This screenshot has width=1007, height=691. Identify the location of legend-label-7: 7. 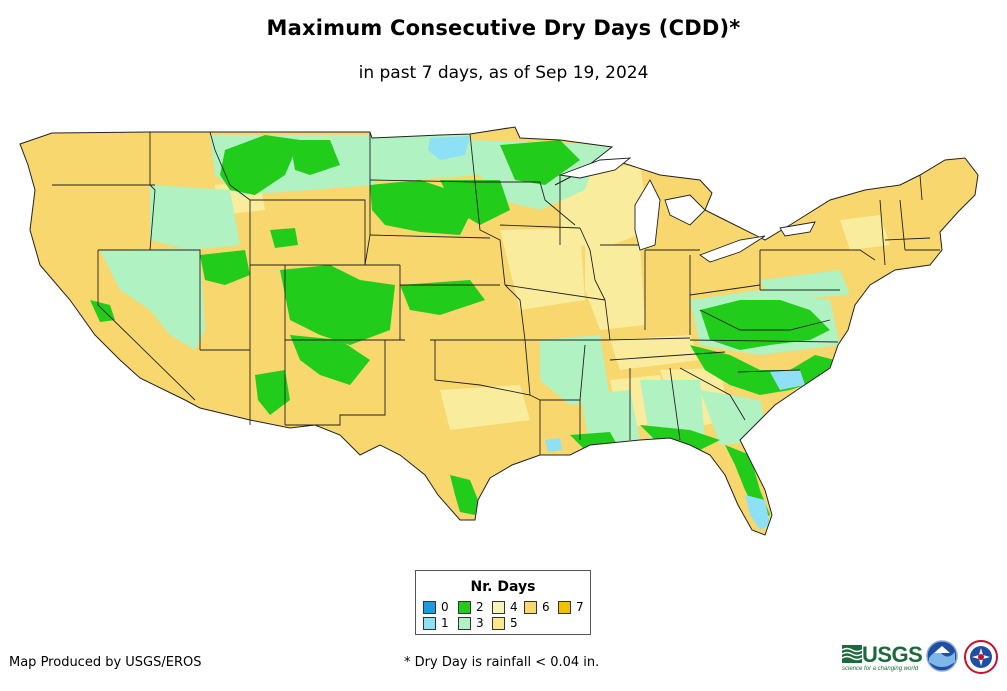
(580, 607).